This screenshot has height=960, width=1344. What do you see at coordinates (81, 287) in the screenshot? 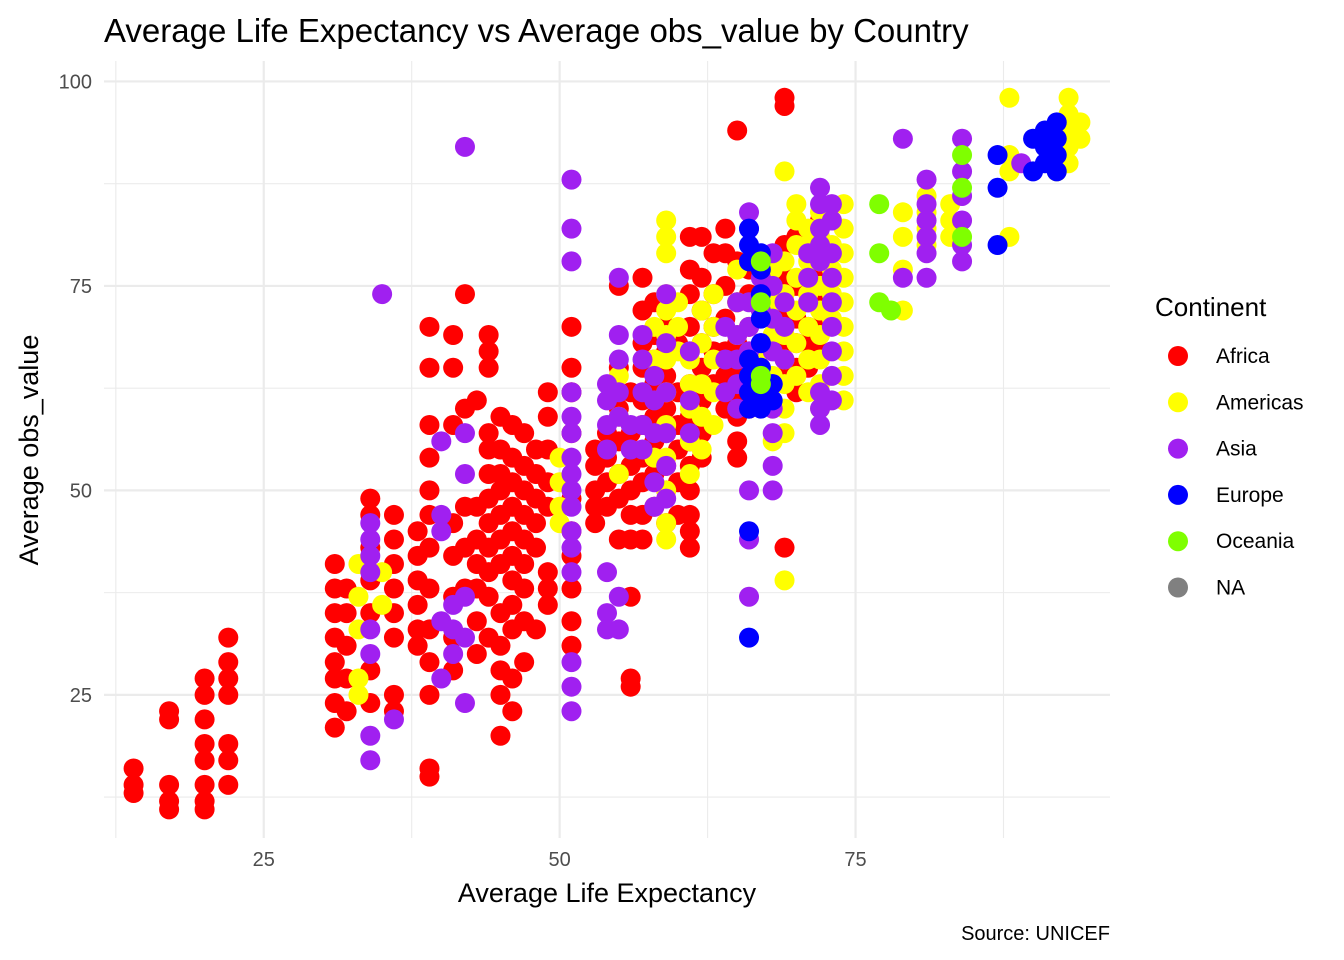
I see `y-tick-label: 75` at bounding box center [81, 287].